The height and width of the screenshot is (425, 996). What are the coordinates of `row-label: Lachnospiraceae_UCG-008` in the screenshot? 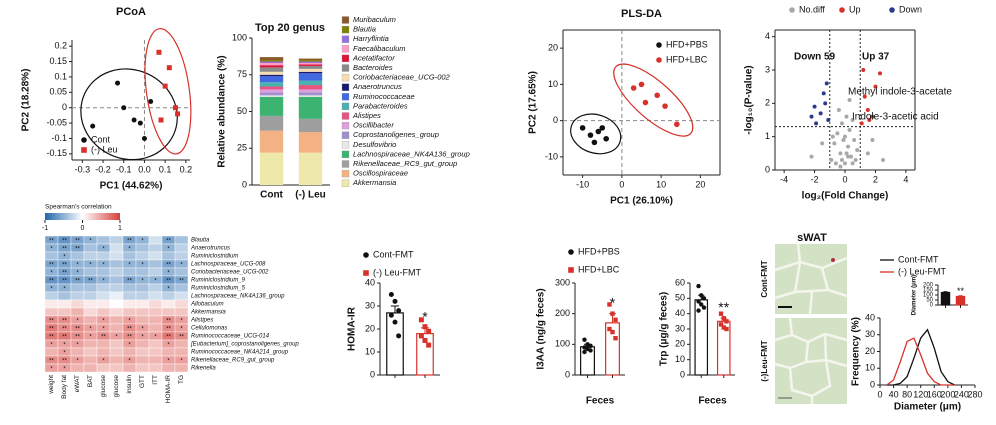 It's located at (228, 265).